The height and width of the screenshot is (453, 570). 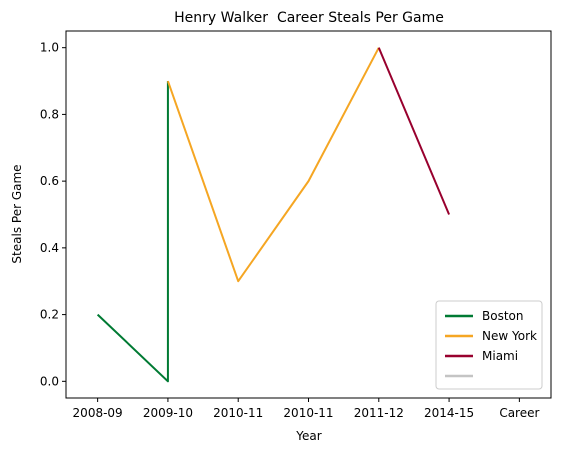 What do you see at coordinates (309, 18) in the screenshot?
I see `chart-title: Henry Walker Career Steals Per Game` at bounding box center [309, 18].